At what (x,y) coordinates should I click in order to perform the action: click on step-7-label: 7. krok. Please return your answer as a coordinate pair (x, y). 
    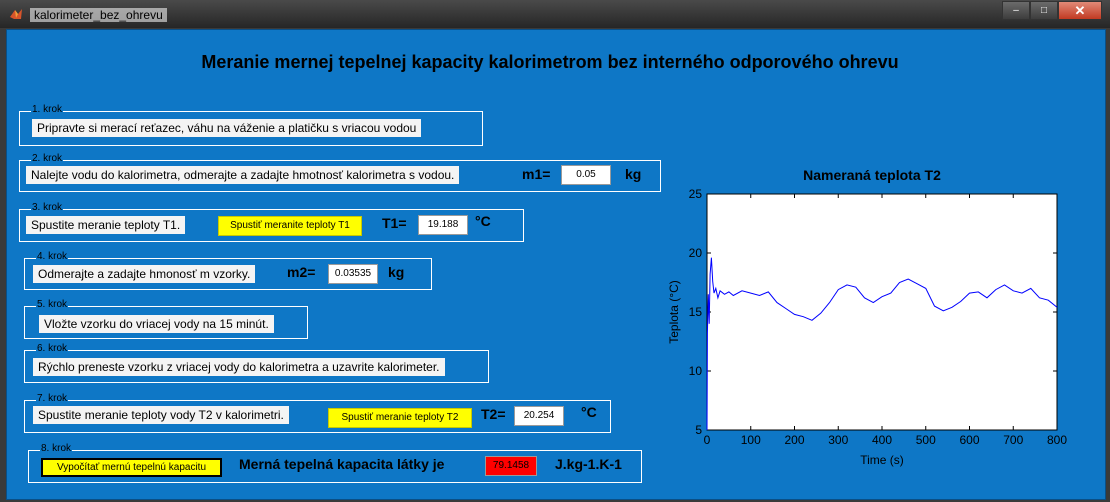
    Looking at the image, I should click on (52, 399).